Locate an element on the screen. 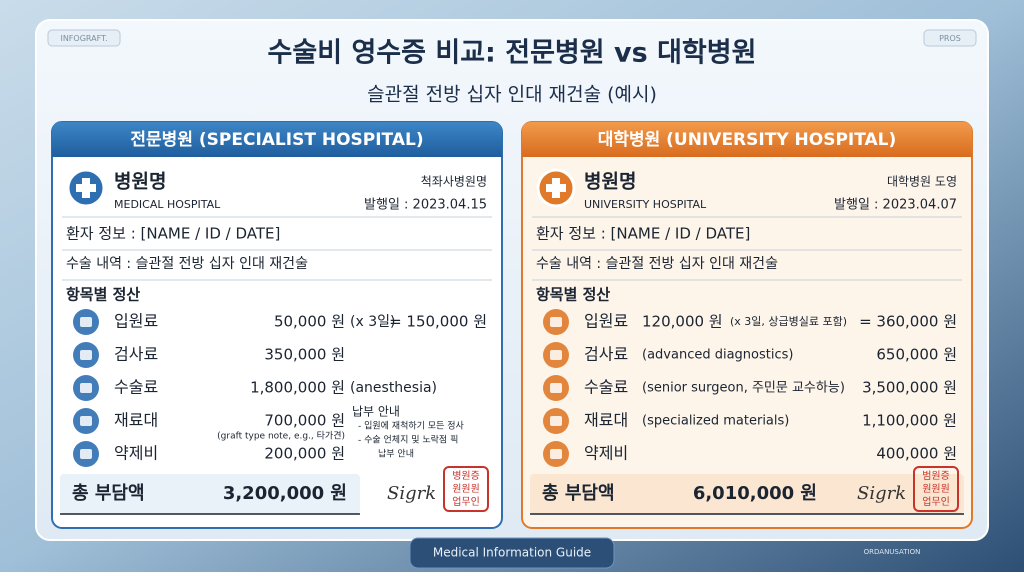 The height and width of the screenshot is (576, 1024). tag-left: INFOGRAFT. is located at coordinates (83, 38).